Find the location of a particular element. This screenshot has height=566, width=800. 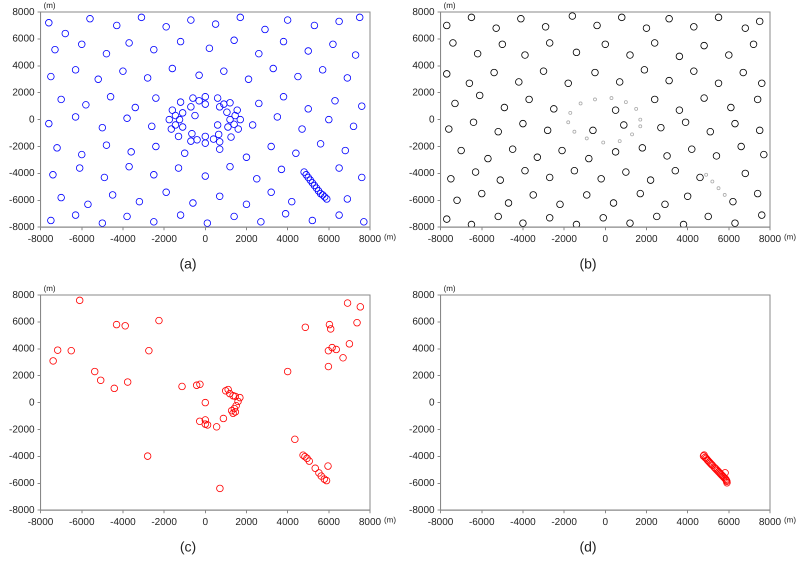

y-tick-label: -6000 is located at coordinates (22, 200).